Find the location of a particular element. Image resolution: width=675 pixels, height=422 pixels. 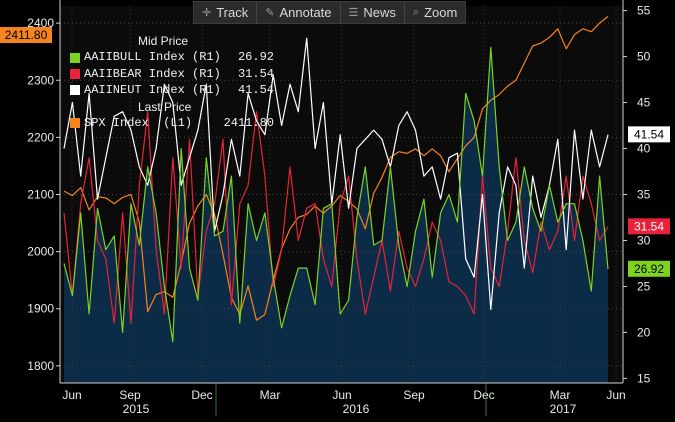

right-tick-label: 30 is located at coordinates (644, 240).